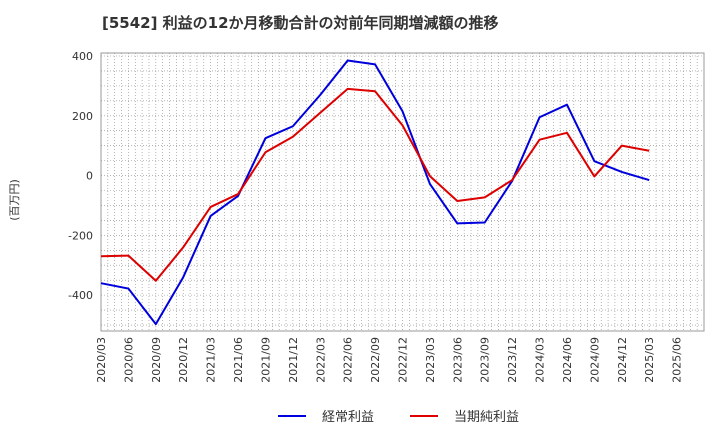 The width and height of the screenshot is (720, 440). I want to click on legend-label: 当期純利益, so click(486, 417).